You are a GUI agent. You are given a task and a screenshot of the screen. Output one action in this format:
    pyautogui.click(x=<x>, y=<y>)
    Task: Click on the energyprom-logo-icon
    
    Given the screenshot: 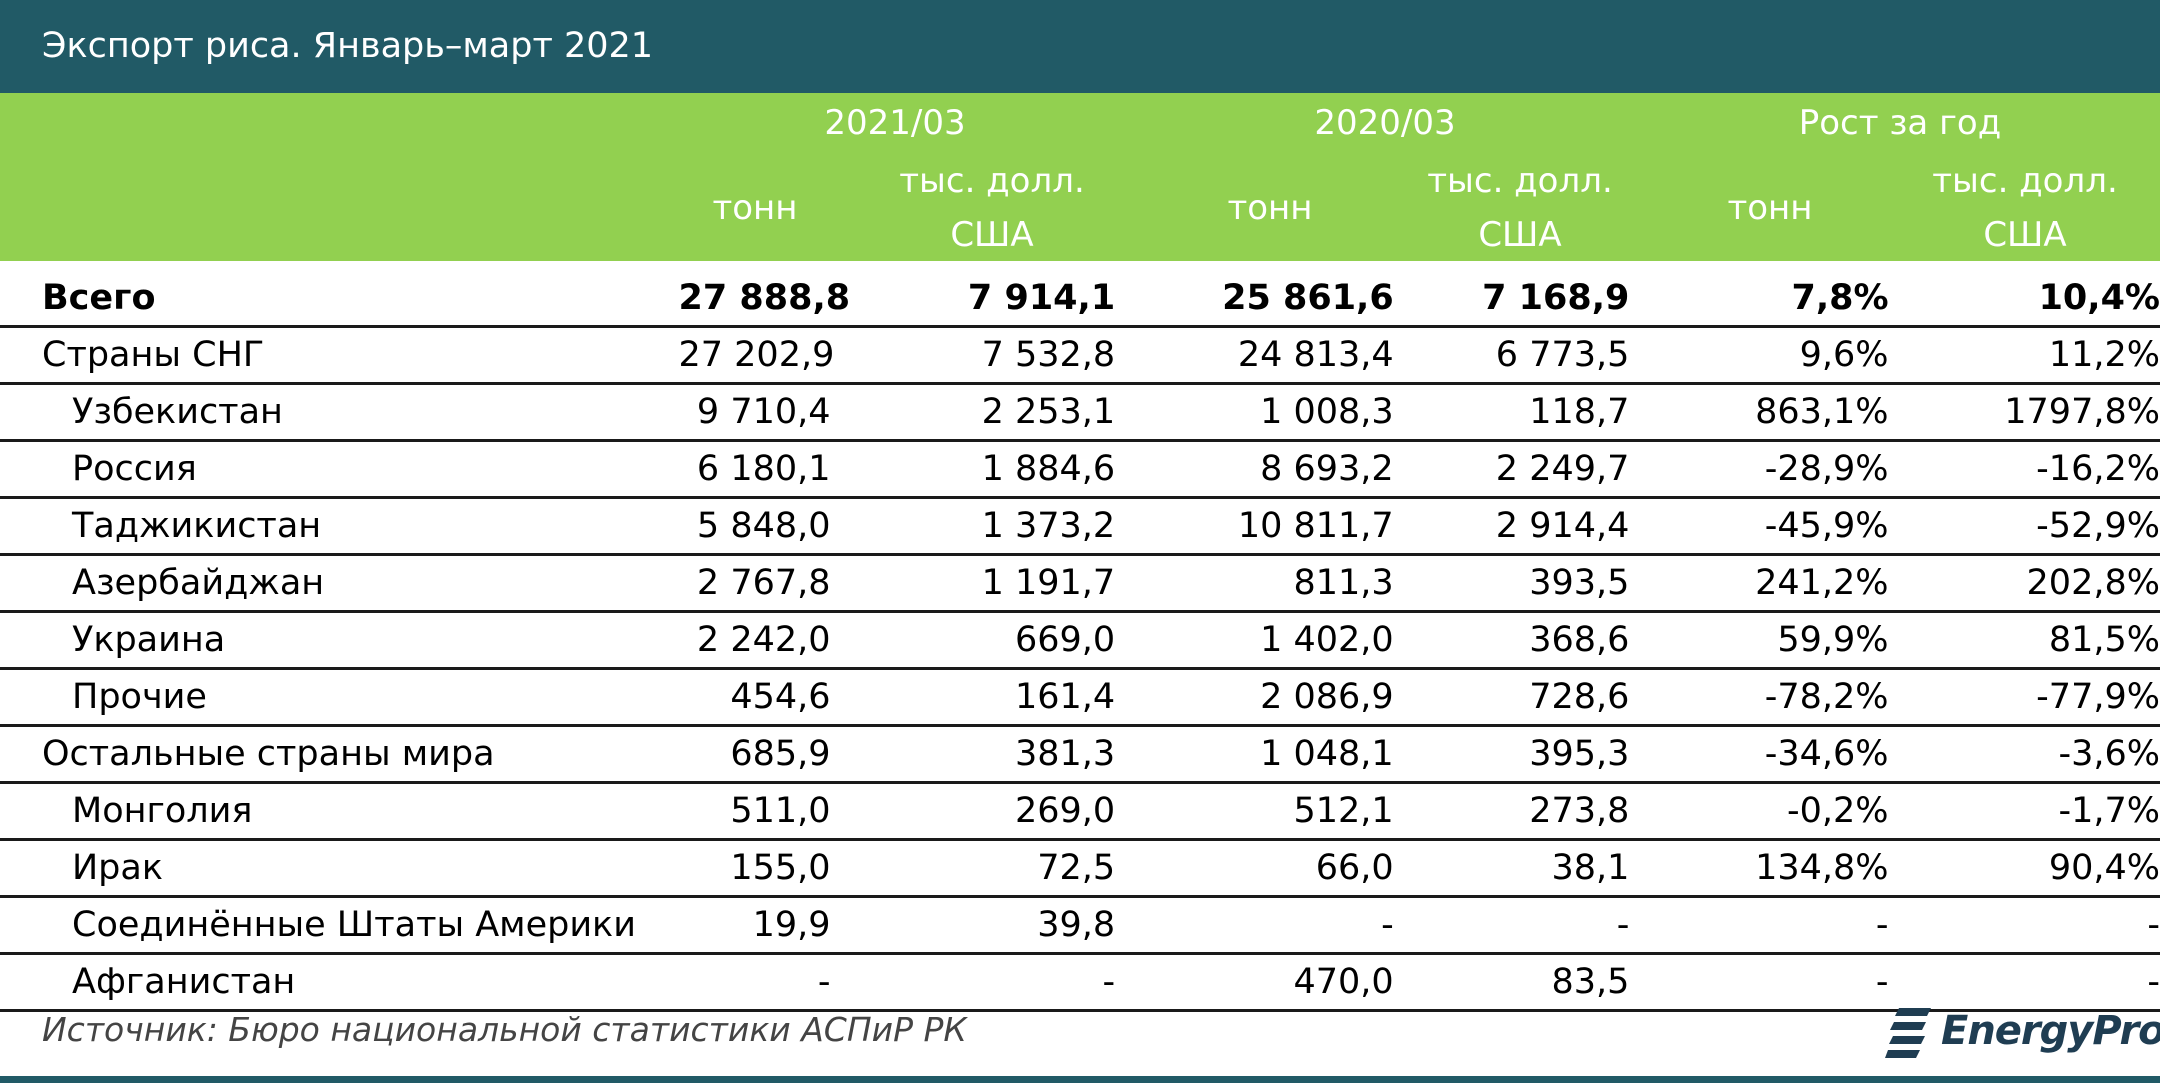 What is the action you would take?
    pyautogui.click(x=1908, y=1033)
    